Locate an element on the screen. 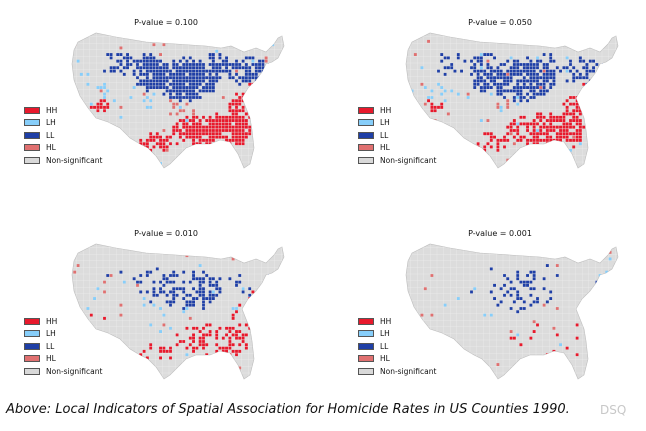 This screenshot has width=646, height=431. legend-item-hh: HH is located at coordinates (63, 321).